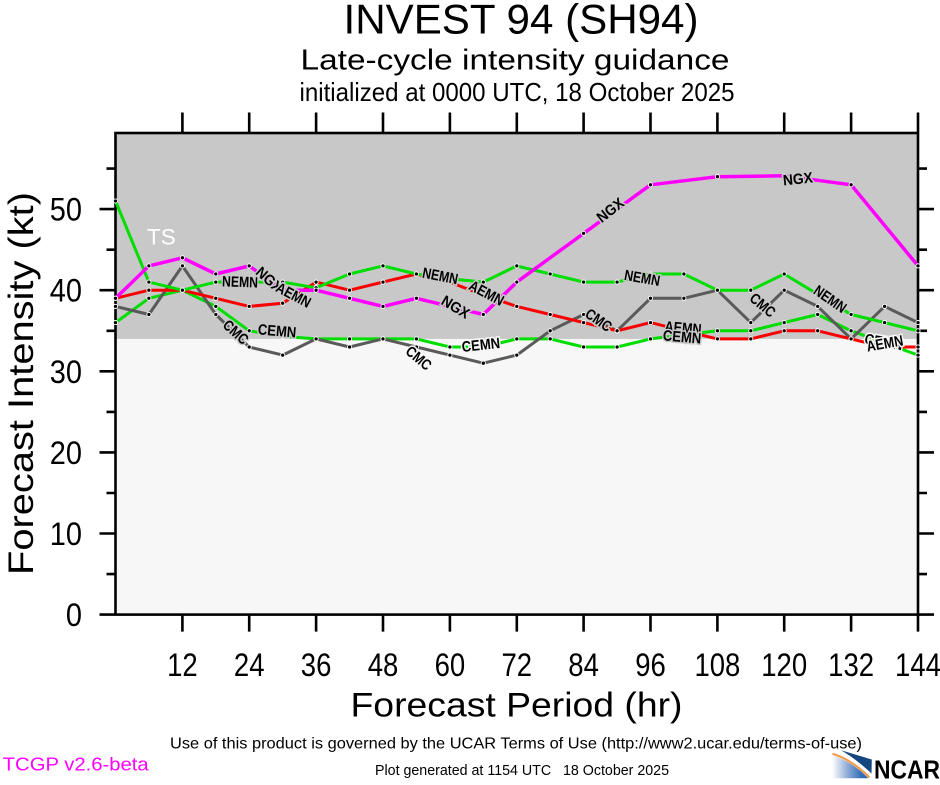  I want to click on svg-text: 30, so click(66, 372).